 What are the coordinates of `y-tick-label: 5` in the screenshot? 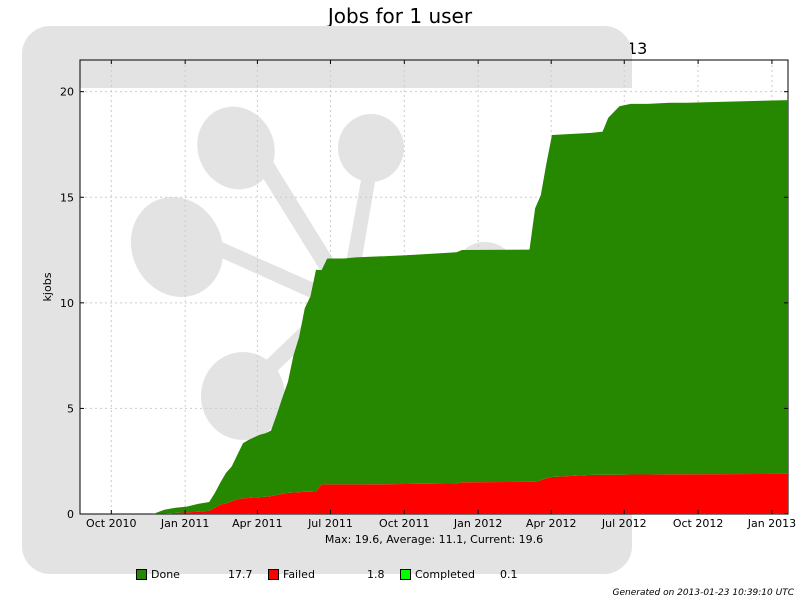 It's located at (70, 408).